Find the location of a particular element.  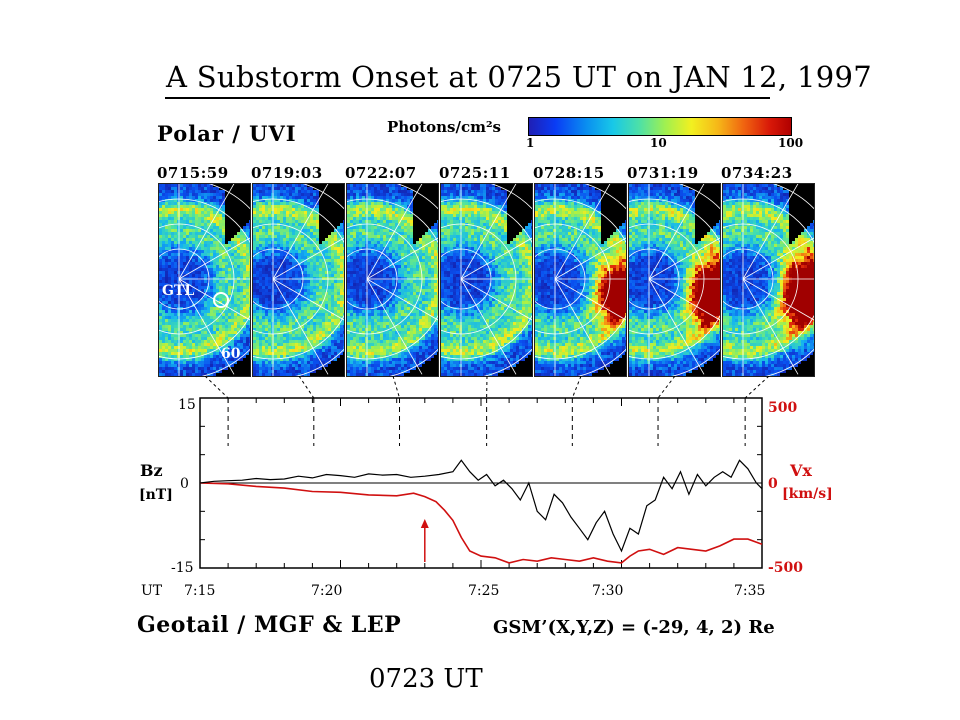

x-tick-715: 7:15 is located at coordinates (199, 591).